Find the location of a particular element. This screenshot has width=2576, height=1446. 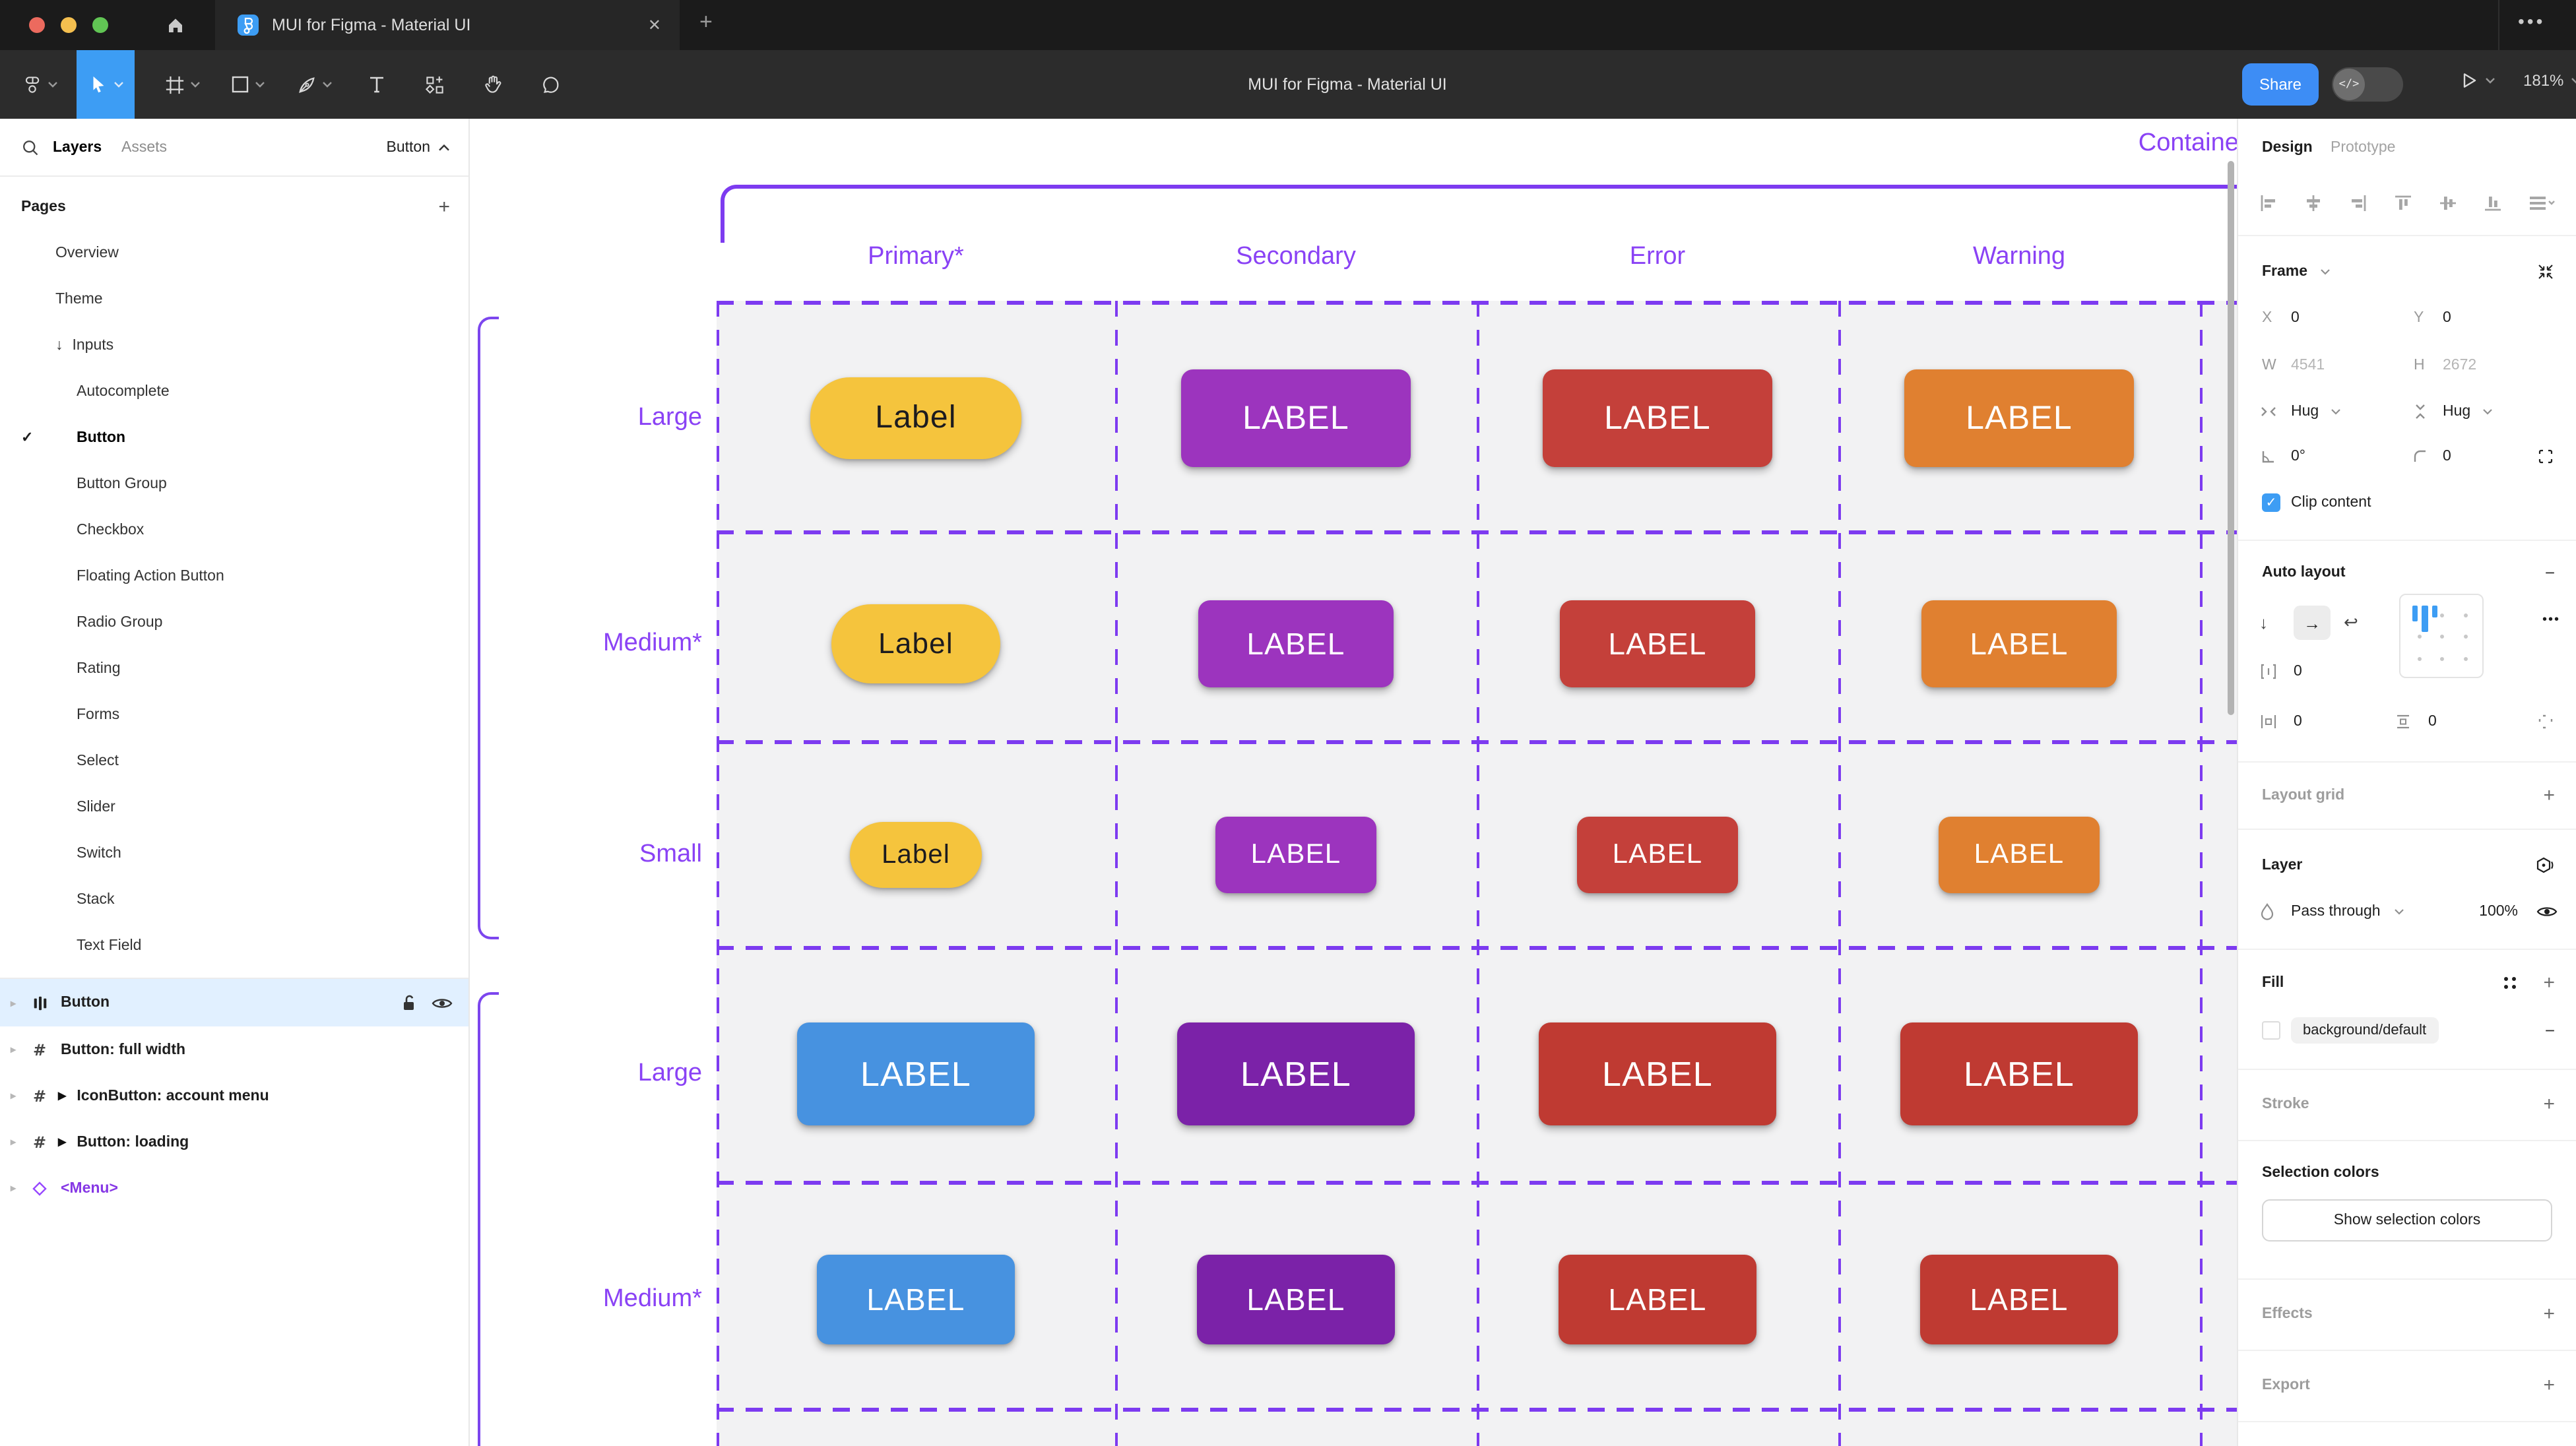

file-tab: MUI for Figma - Material UI ✕ is located at coordinates (447, 25).